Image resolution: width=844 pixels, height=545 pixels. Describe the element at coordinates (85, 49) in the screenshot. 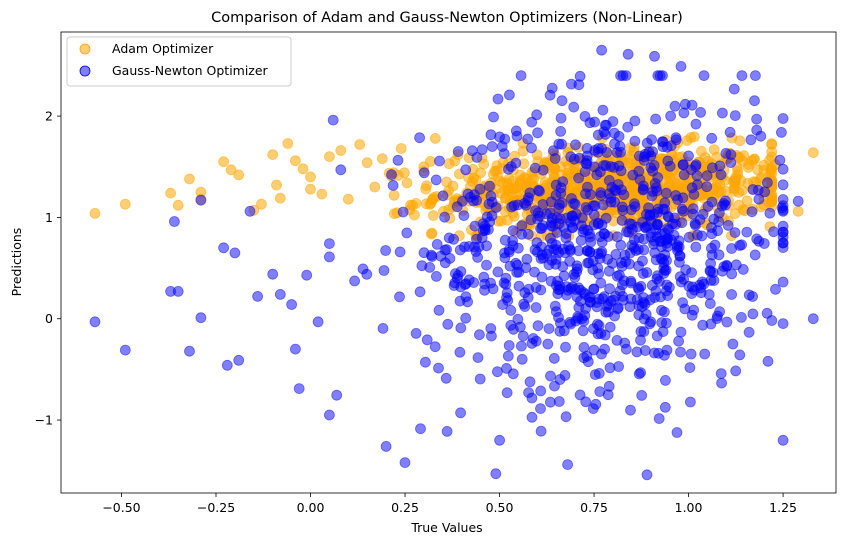

I see `legend-marker-adam` at that location.